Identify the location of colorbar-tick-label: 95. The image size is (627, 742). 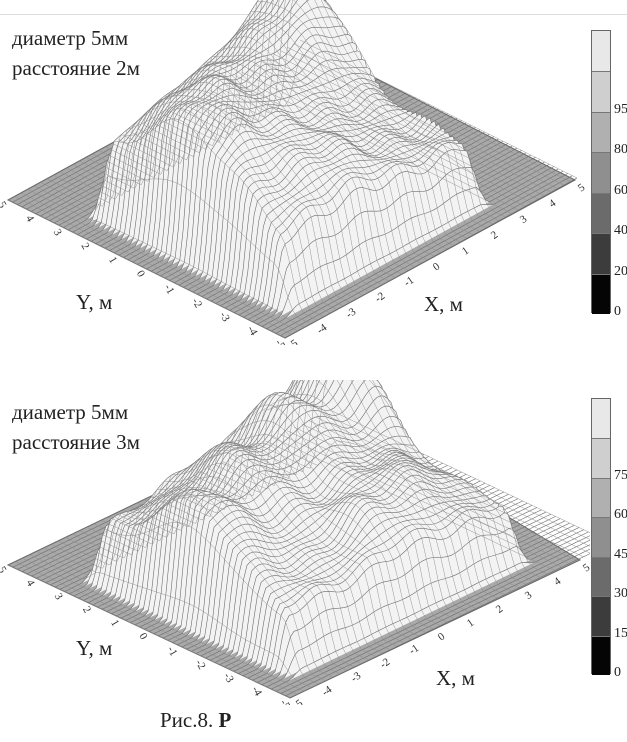
(620, 109).